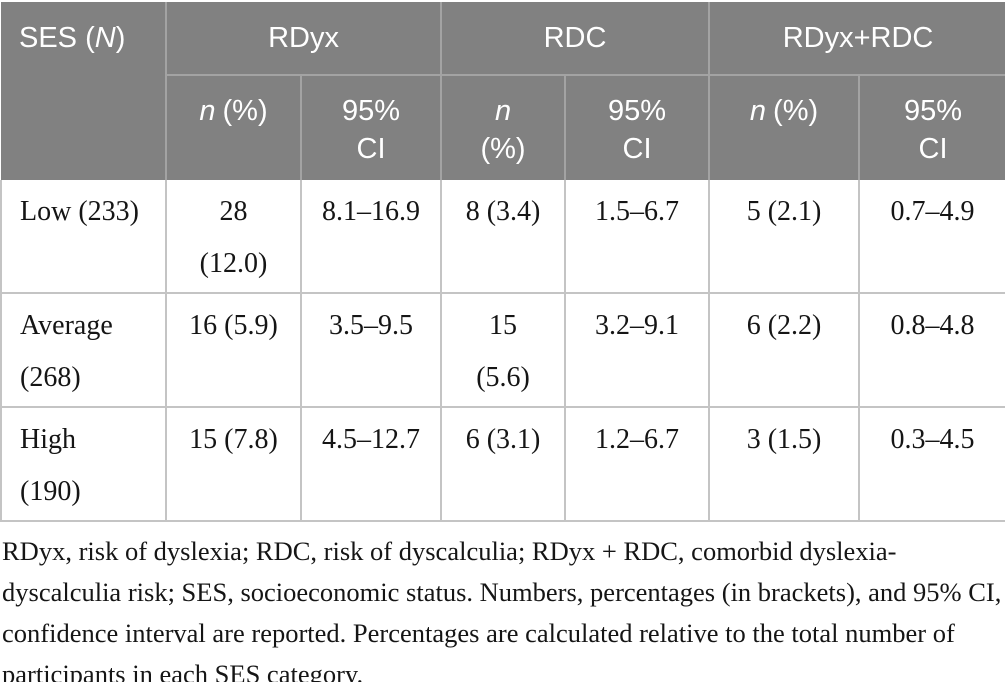  I want to click on cell-high-both-n: 3 (1.5), so click(784, 464).